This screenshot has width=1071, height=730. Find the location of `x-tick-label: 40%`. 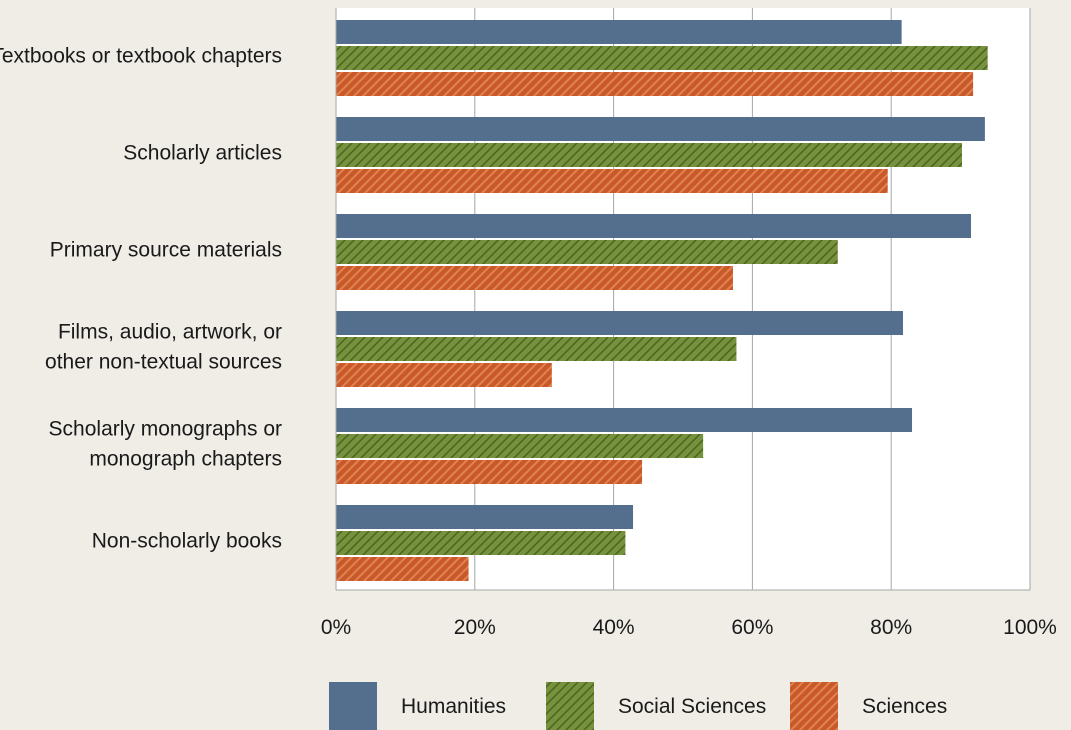

x-tick-label: 40% is located at coordinates (614, 627).